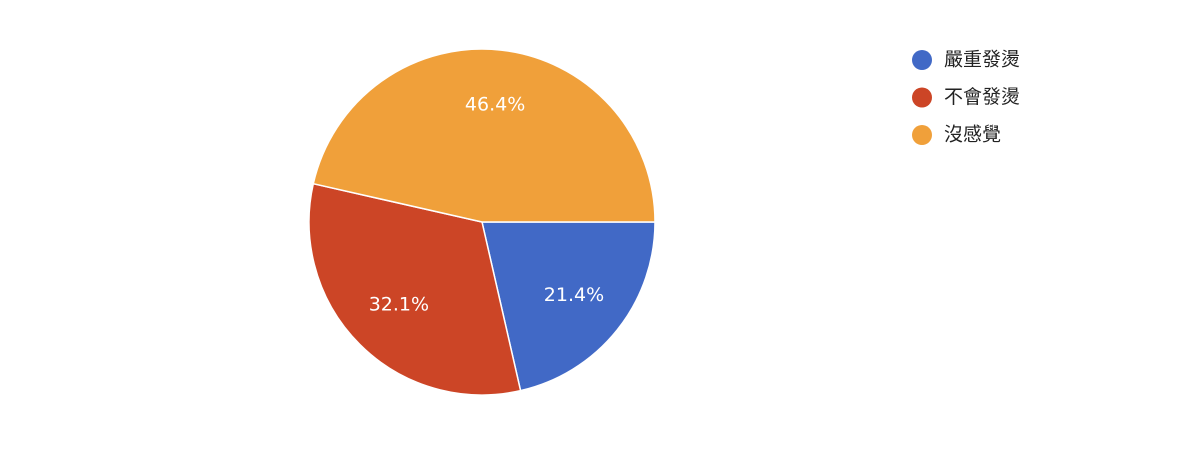 The image size is (1200, 456). What do you see at coordinates (574, 295) in the screenshot?
I see `value-label: 21.4%` at bounding box center [574, 295].